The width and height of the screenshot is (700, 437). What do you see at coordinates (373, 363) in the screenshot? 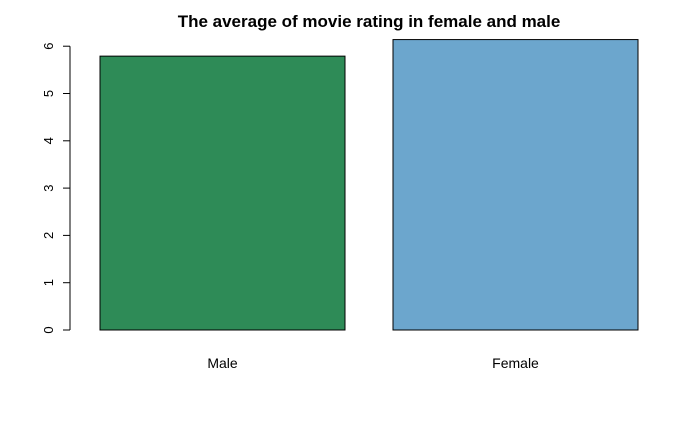
I see `x-axis-labels: Male Female` at bounding box center [373, 363].